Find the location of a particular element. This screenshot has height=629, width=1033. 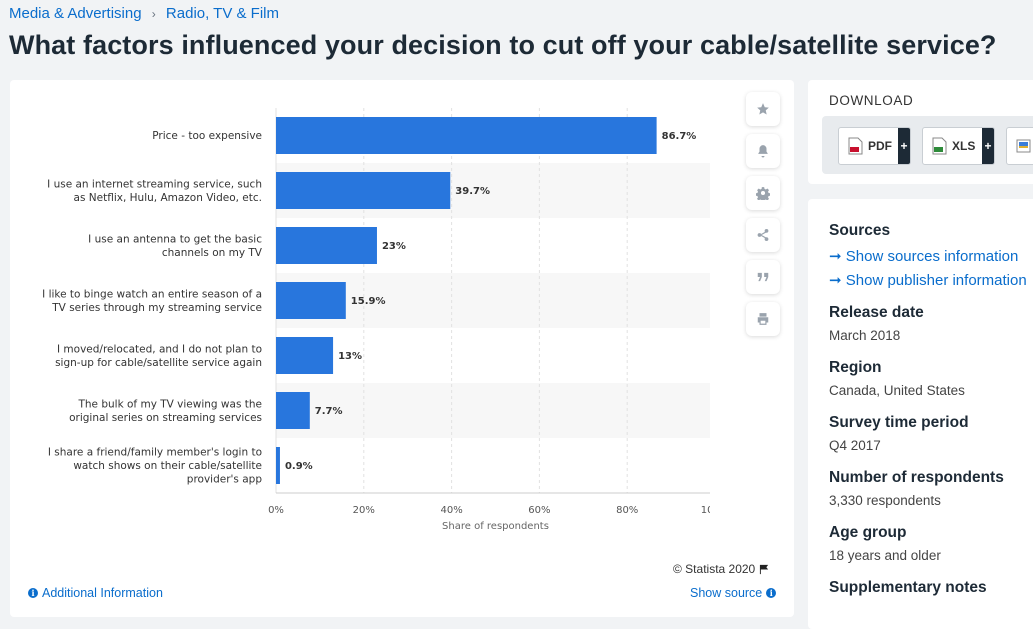

sources-heading: Sources is located at coordinates (860, 230).